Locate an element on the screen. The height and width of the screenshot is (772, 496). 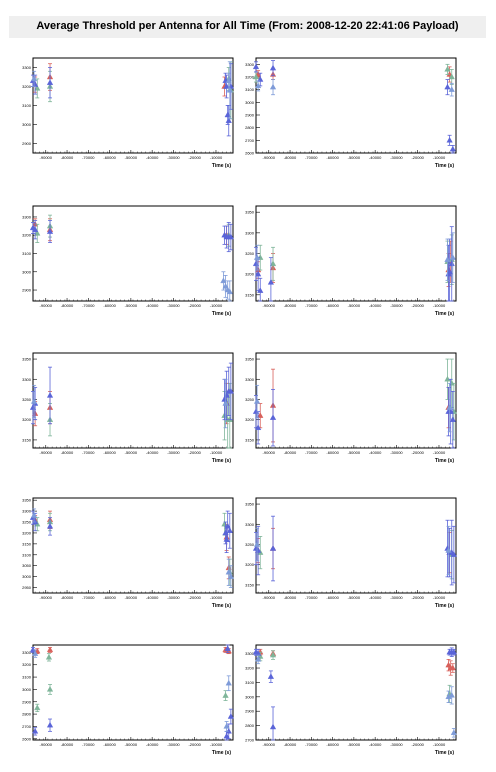
y-tick-label: 3300 is located at coordinates (27, 511).